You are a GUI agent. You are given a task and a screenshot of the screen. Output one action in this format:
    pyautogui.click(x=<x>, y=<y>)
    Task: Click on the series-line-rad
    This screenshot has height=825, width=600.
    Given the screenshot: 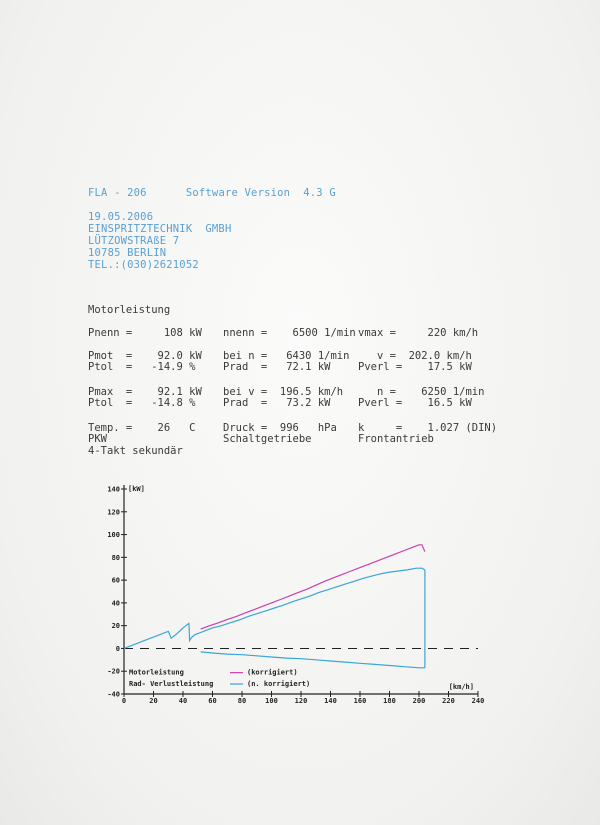 What is the action you would take?
    pyautogui.click(x=274, y=608)
    